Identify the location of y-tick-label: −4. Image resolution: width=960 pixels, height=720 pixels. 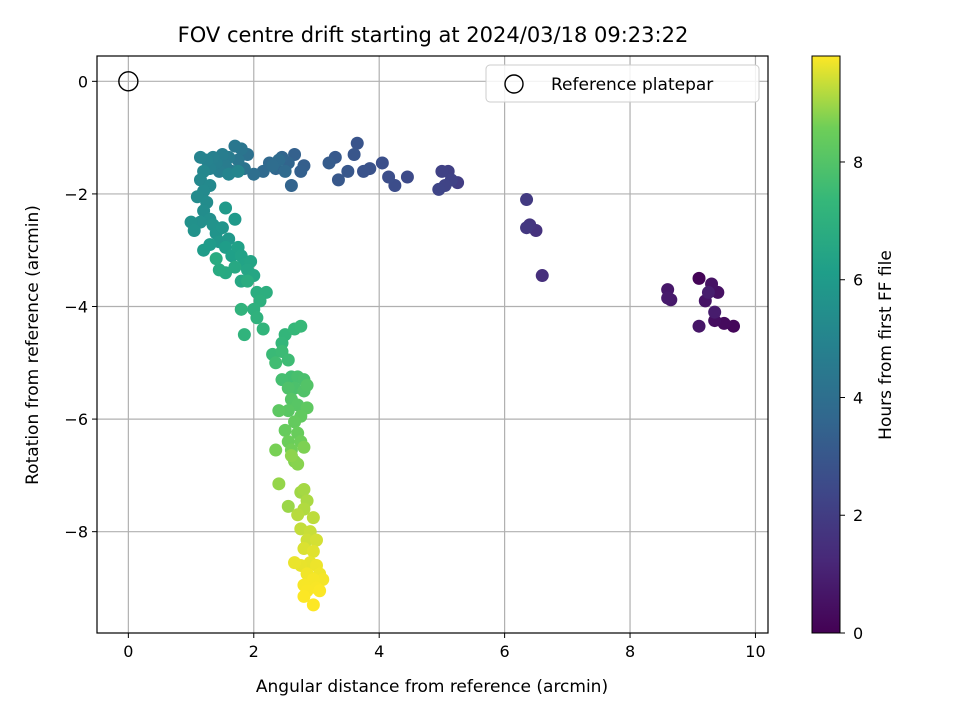
(76, 307).